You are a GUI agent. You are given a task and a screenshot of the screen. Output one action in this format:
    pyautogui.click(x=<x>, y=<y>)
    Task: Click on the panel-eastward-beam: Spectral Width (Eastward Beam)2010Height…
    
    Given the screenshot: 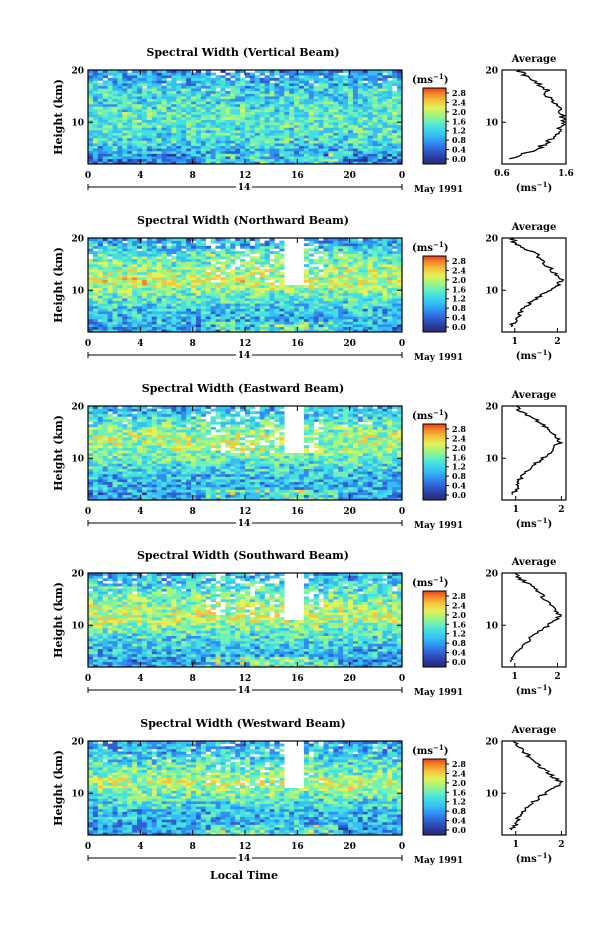 What is the action you would take?
    pyautogui.click(x=309, y=456)
    